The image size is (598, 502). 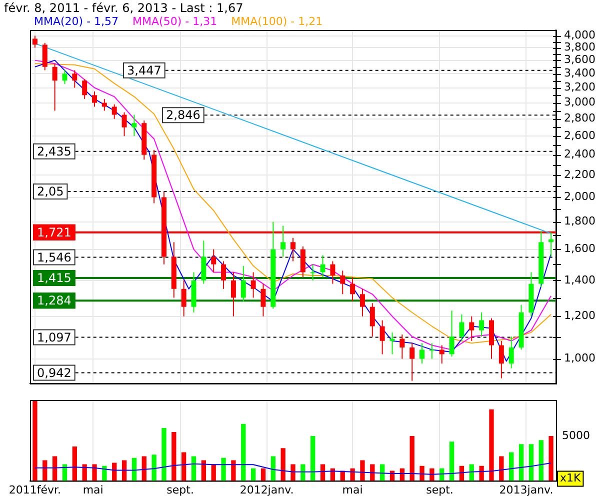 What do you see at coordinates (54, 301) in the screenshot?
I see `ref-line-label: 1,284` at bounding box center [54, 301].